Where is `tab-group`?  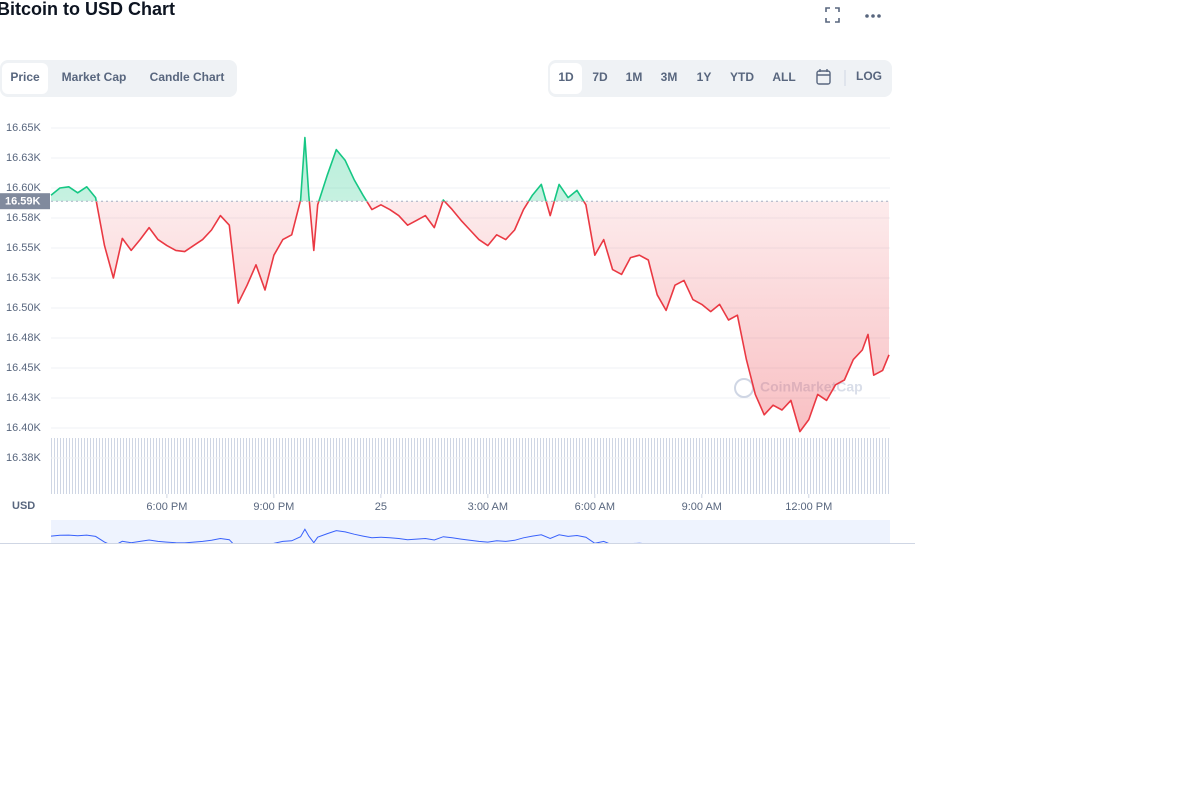
tab-group is located at coordinates (118, 78).